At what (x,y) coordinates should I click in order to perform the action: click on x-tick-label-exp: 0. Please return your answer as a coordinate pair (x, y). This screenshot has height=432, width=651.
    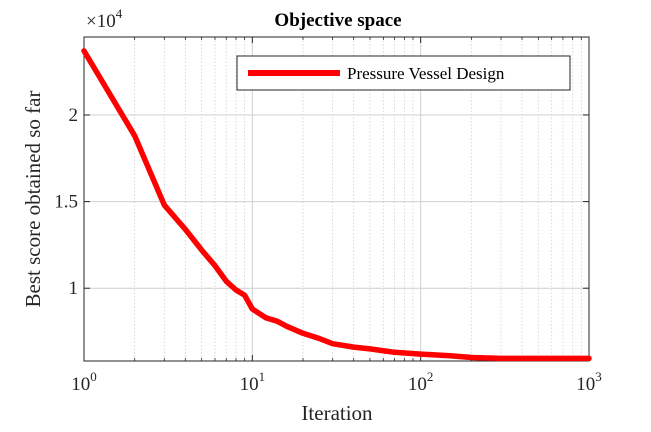
    Looking at the image, I should click on (93, 376).